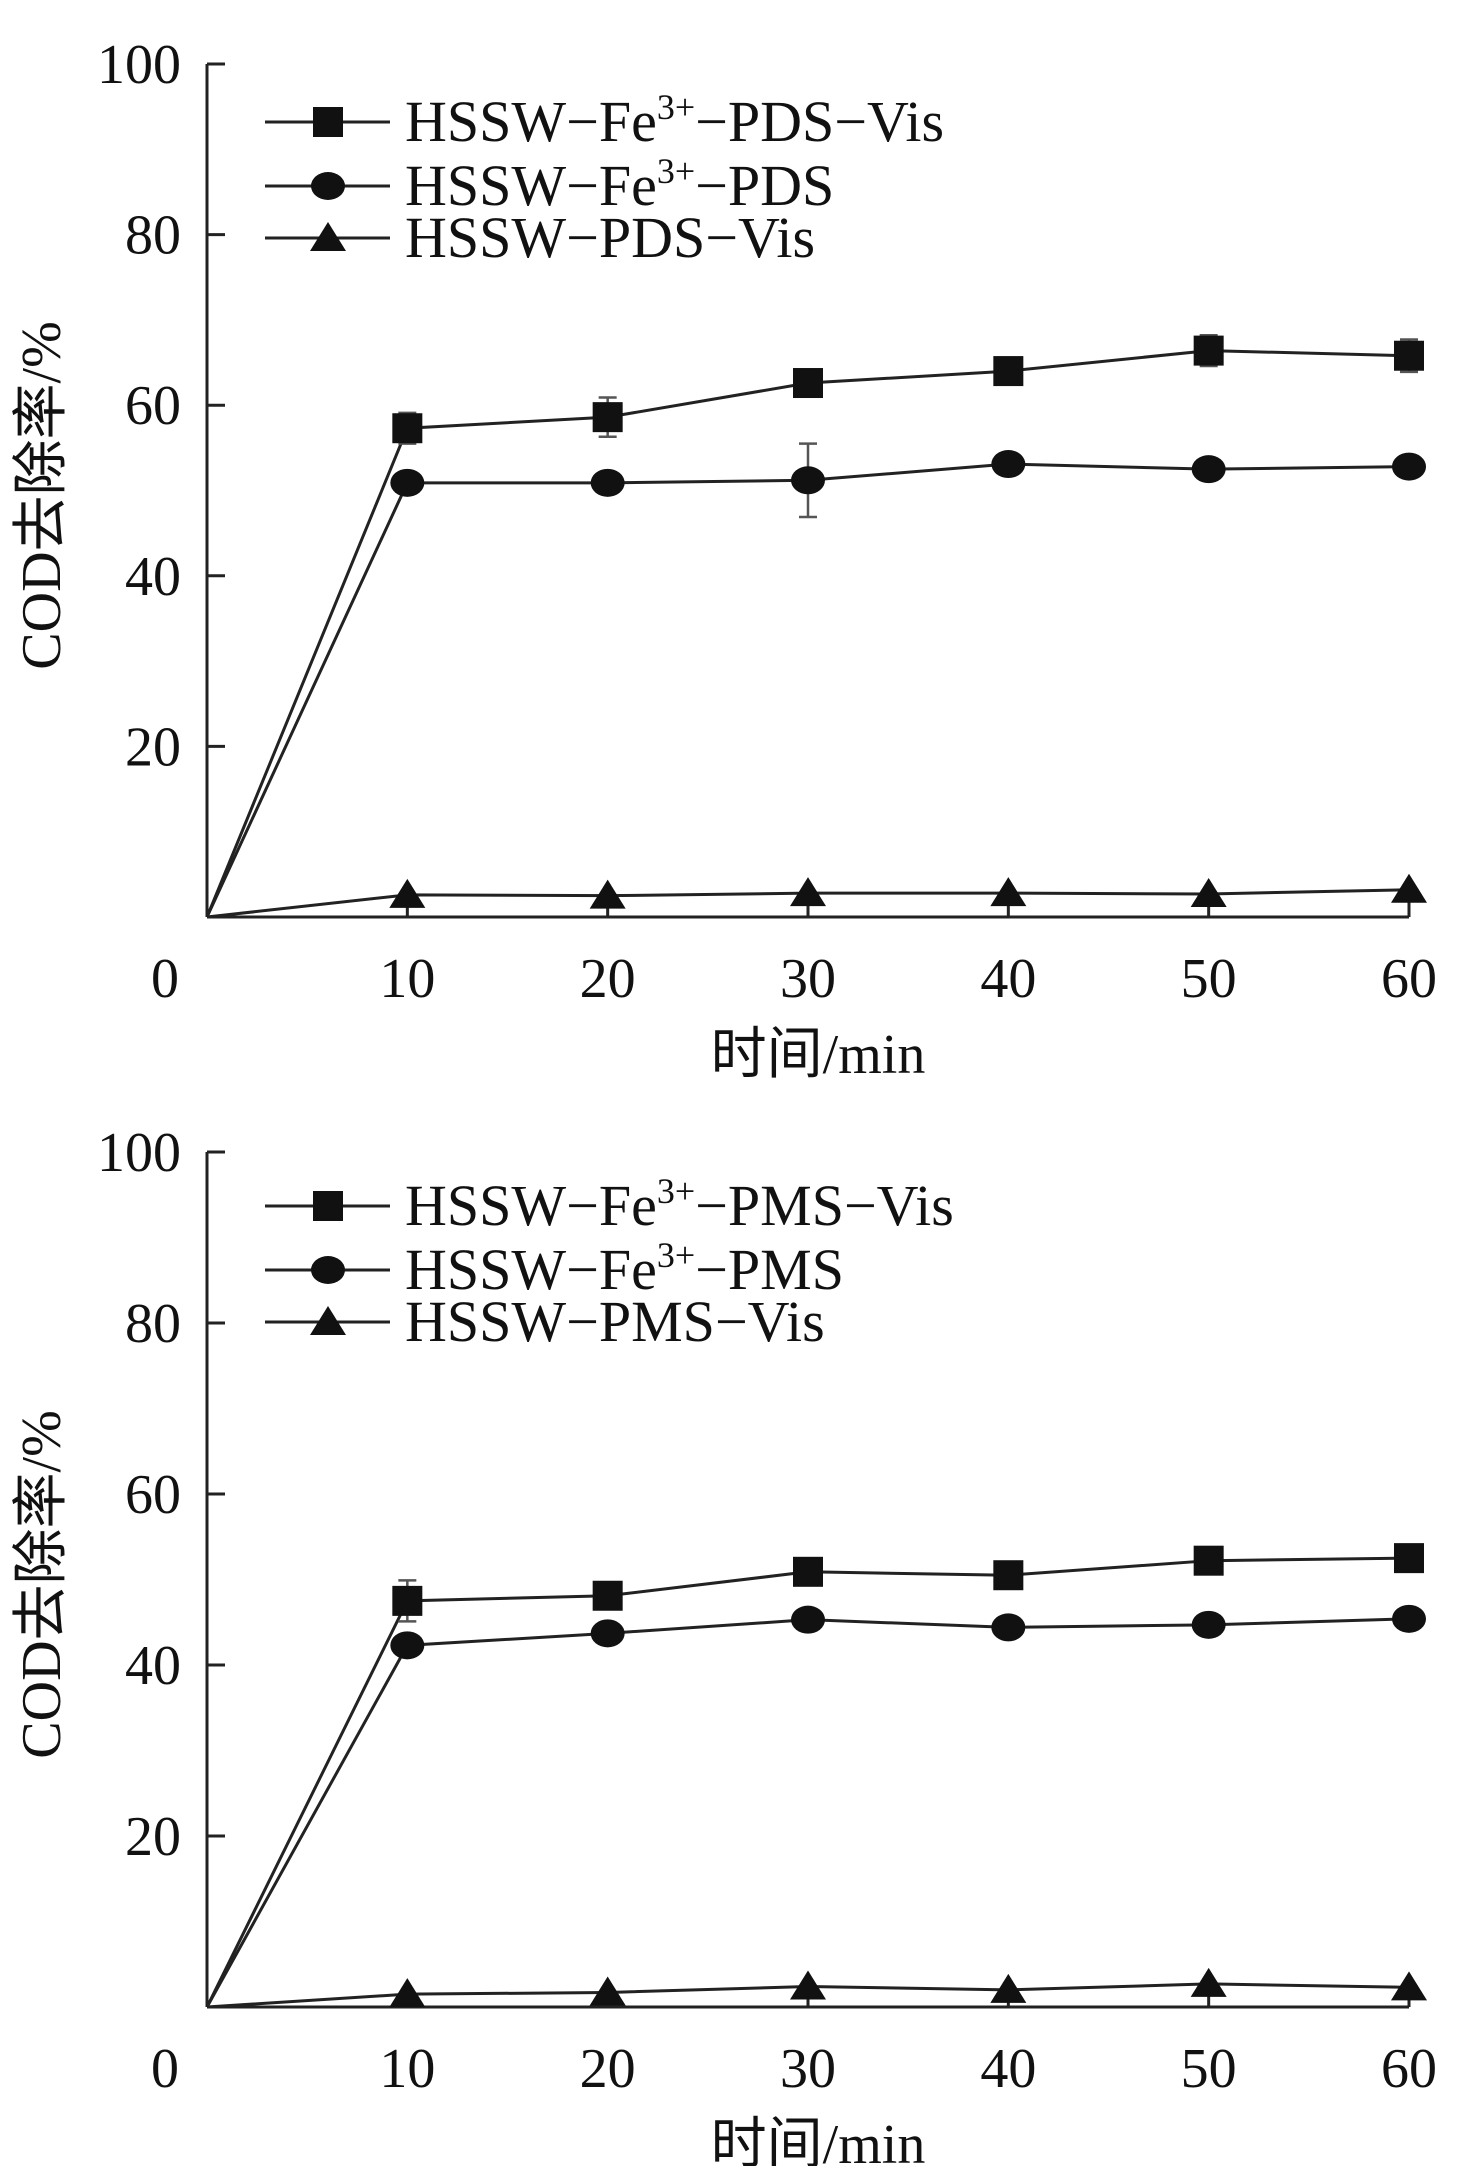  I want to click on y-axis-label: COD去除率/%, so click(42, 1584).